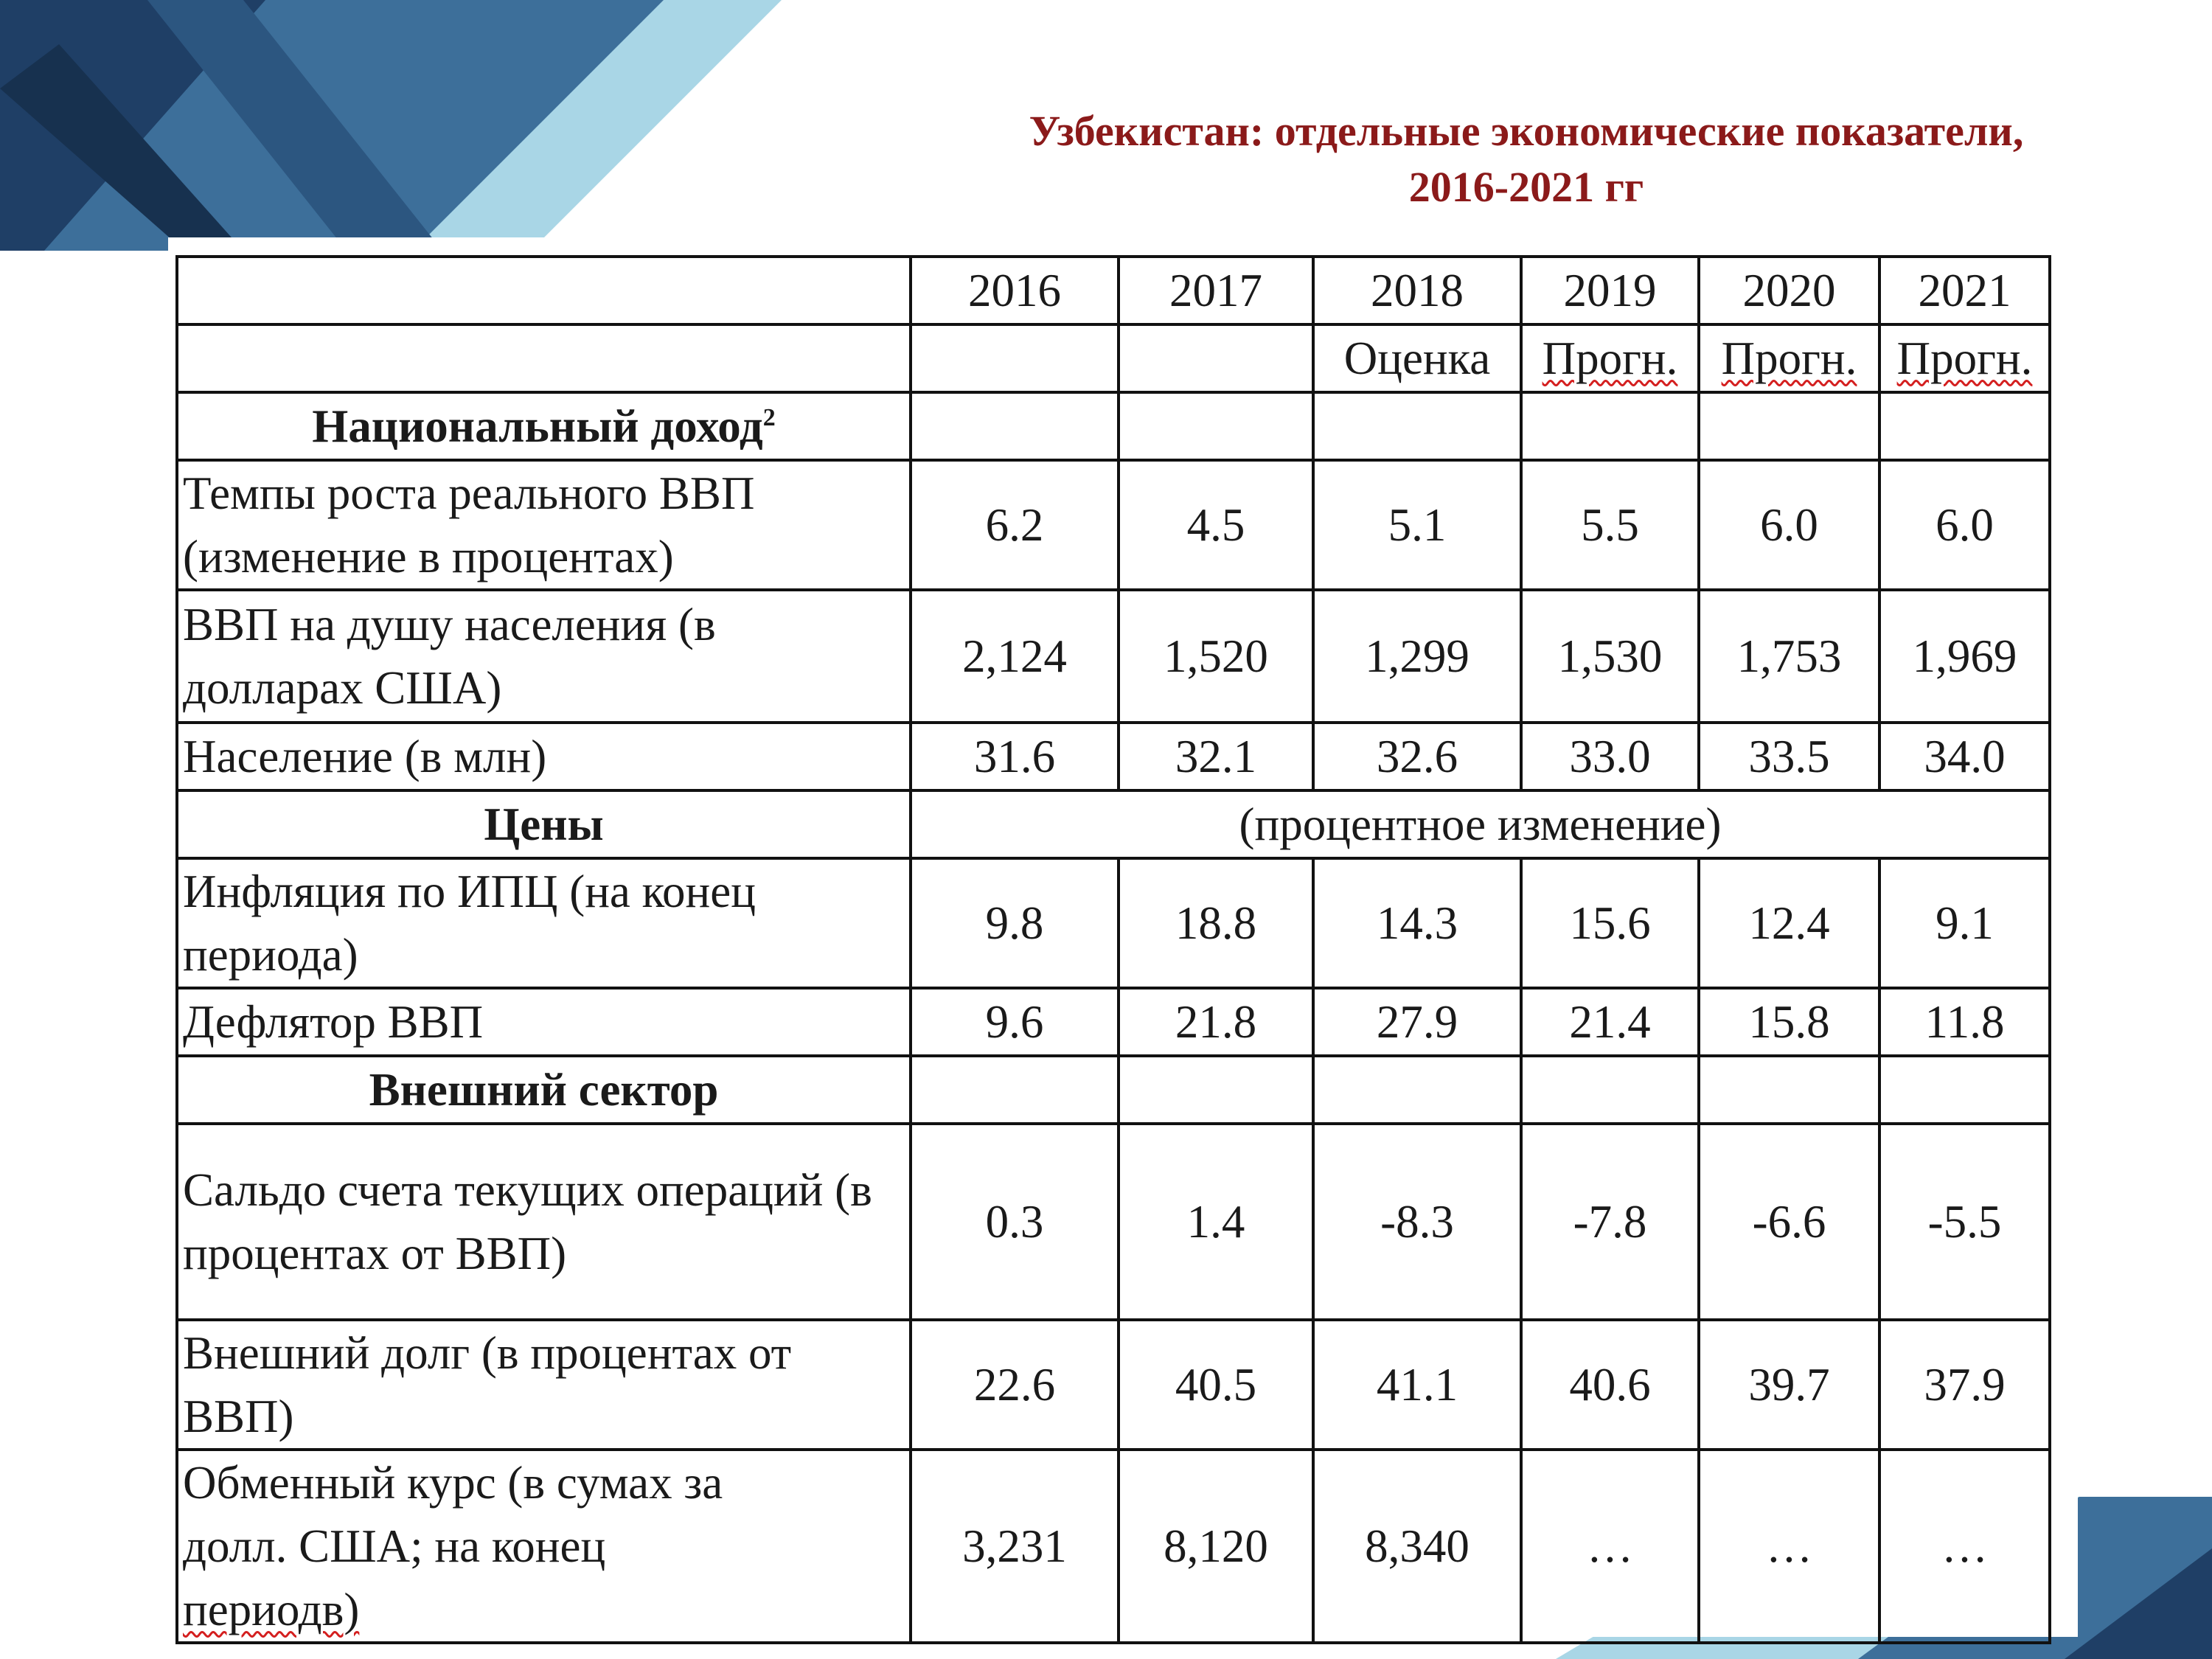 The height and width of the screenshot is (1659, 2212). I want to click on gdp-growth-2019: 5.5, so click(1610, 525).